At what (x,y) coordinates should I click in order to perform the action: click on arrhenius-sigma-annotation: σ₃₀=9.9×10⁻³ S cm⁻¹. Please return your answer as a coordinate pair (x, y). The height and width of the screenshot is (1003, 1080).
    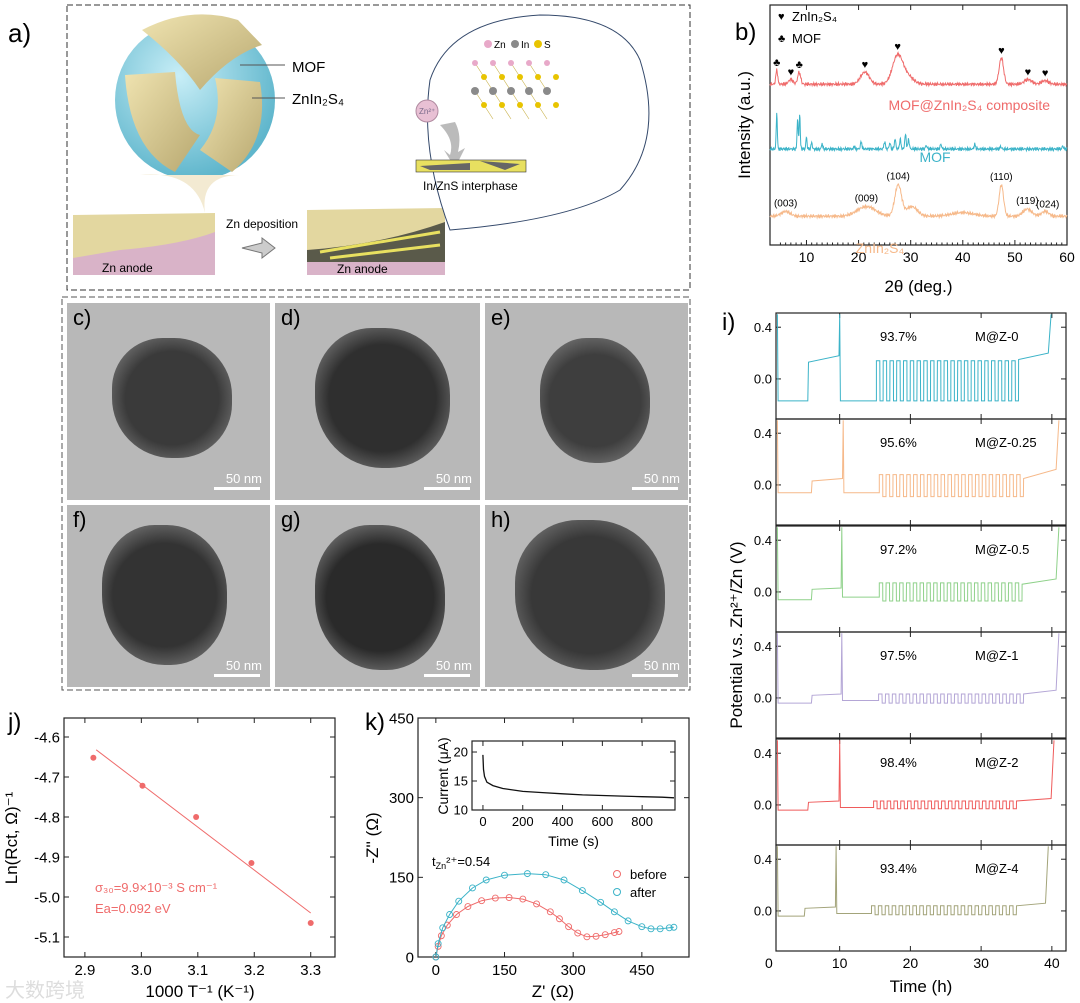
    Looking at the image, I should click on (156, 887).